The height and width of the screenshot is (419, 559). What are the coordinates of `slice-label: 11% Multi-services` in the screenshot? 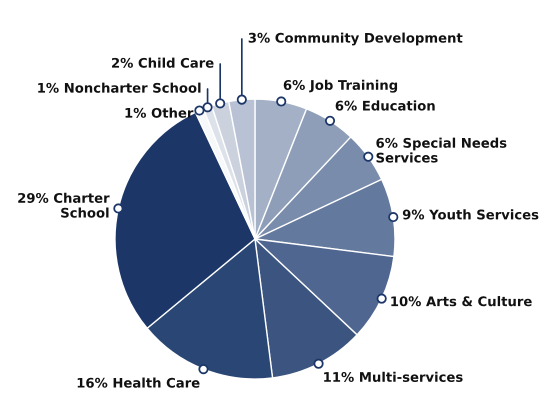 It's located at (393, 377).